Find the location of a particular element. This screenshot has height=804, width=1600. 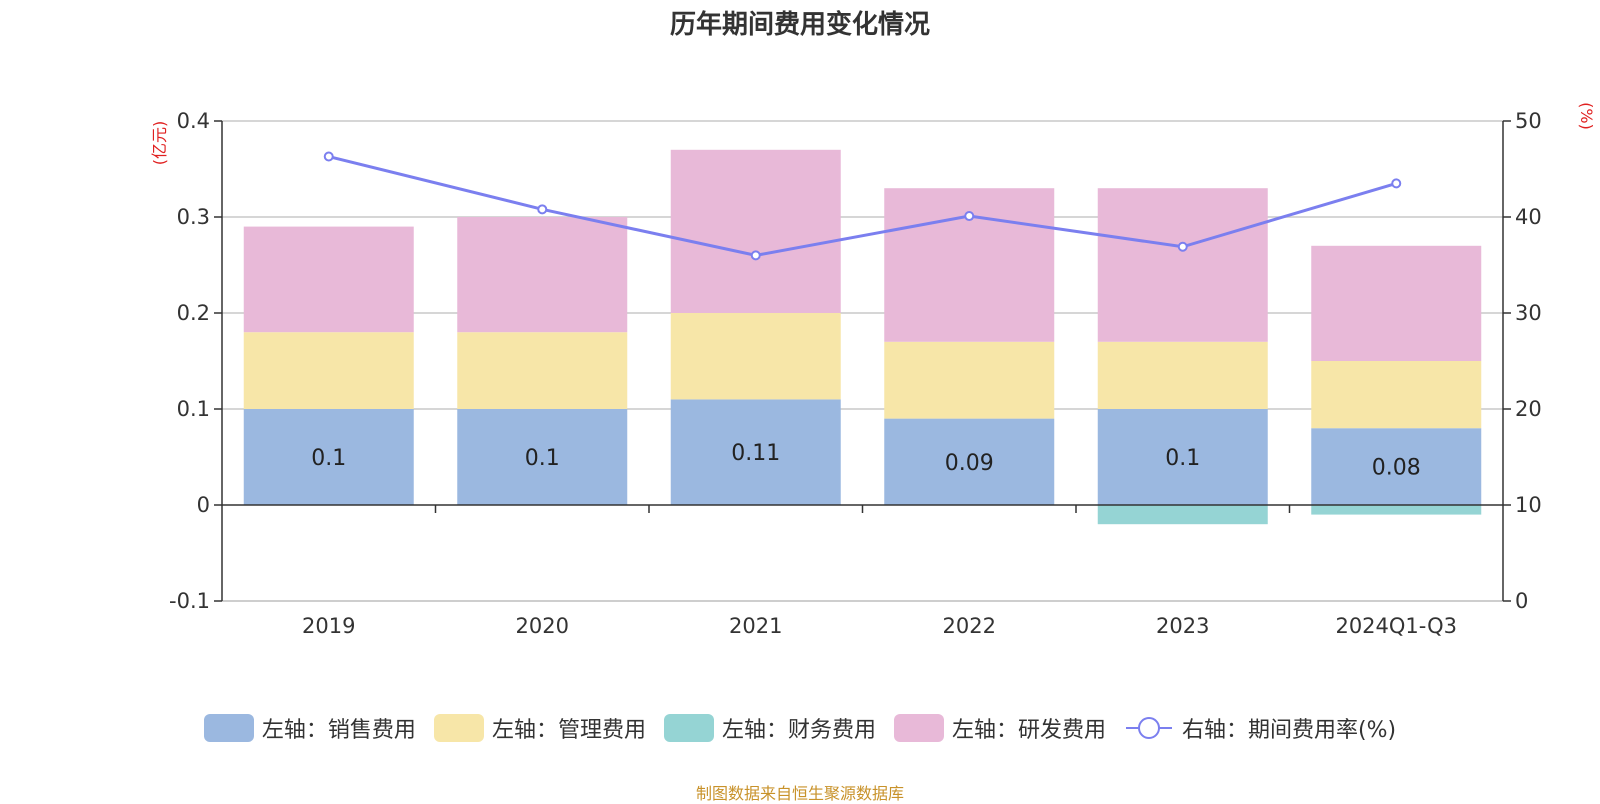

legend-item: 左轴：财务费用 is located at coordinates (769, 728).